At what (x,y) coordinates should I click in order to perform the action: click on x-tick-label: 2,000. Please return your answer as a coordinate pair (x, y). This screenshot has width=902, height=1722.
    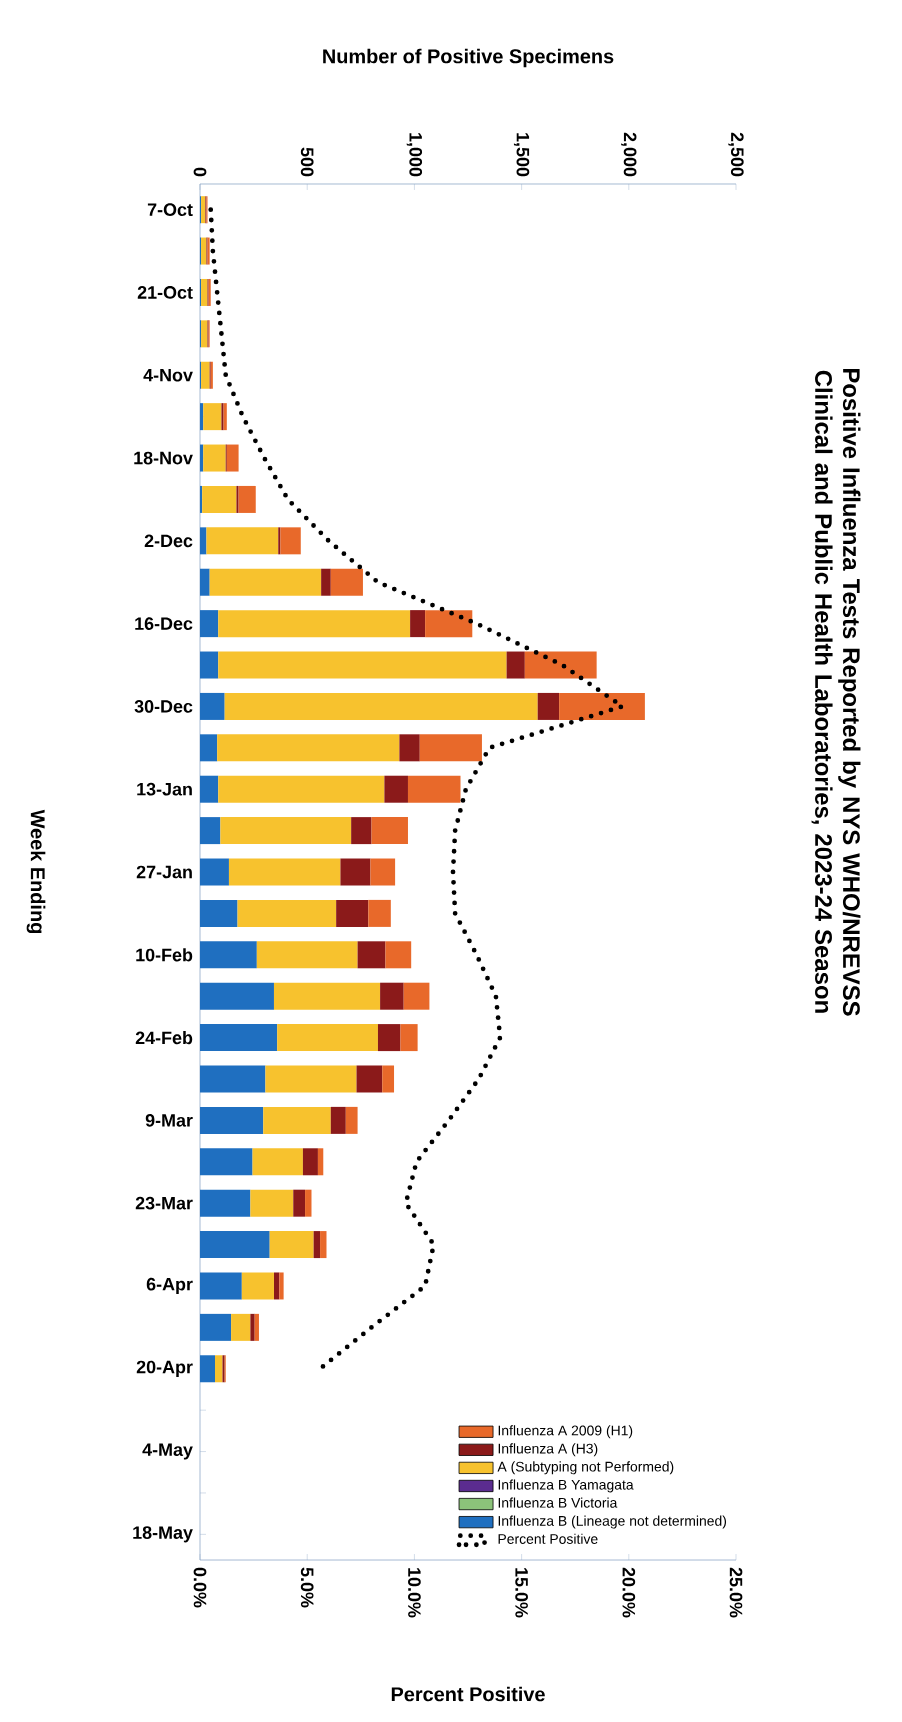
    Looking at the image, I should click on (629, 154).